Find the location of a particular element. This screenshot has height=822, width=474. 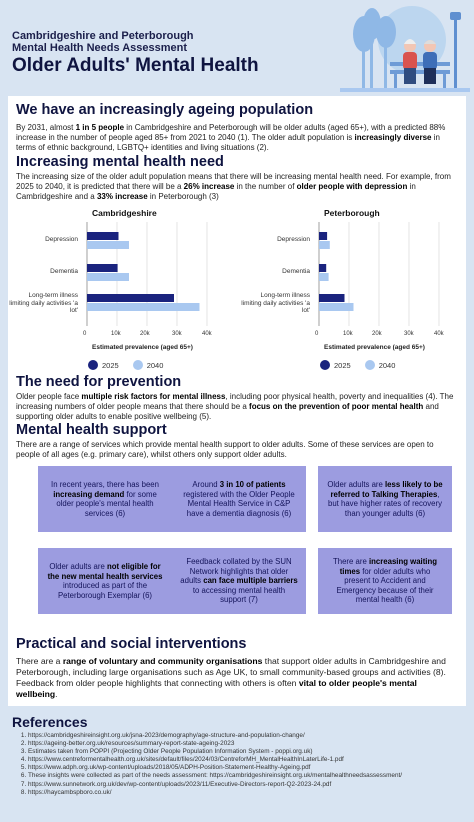

section-prevention-heading: The need for prevention is located at coordinates (99, 382).